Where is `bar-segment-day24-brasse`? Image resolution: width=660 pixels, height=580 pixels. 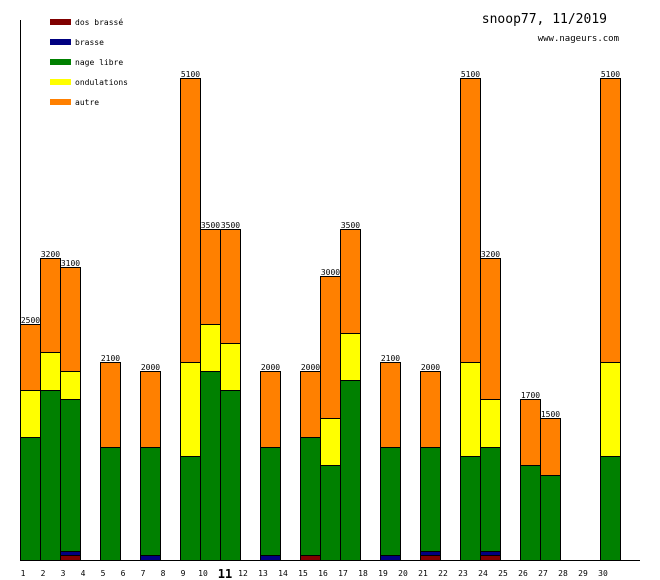 bar-segment-day24-brasse is located at coordinates (490, 553).